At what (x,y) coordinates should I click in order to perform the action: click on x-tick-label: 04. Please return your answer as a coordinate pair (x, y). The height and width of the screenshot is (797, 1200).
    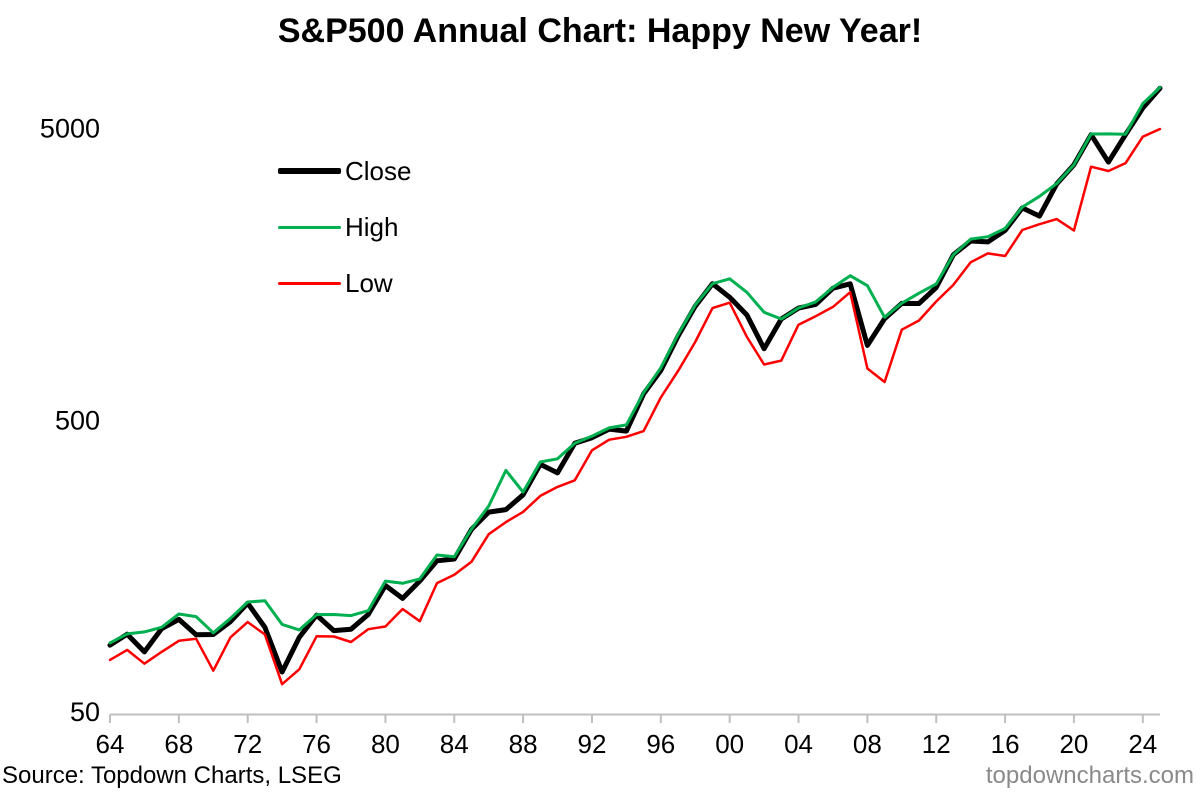
    Looking at the image, I should click on (798, 744).